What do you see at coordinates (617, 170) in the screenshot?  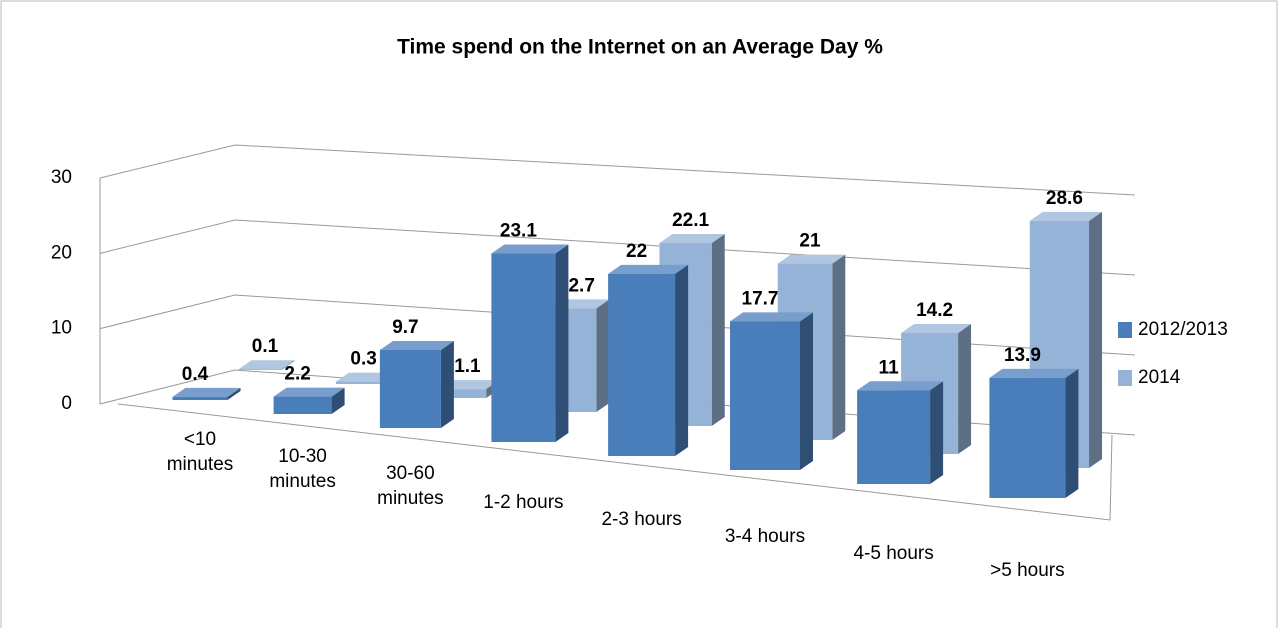 I see `grid-line` at bounding box center [617, 170].